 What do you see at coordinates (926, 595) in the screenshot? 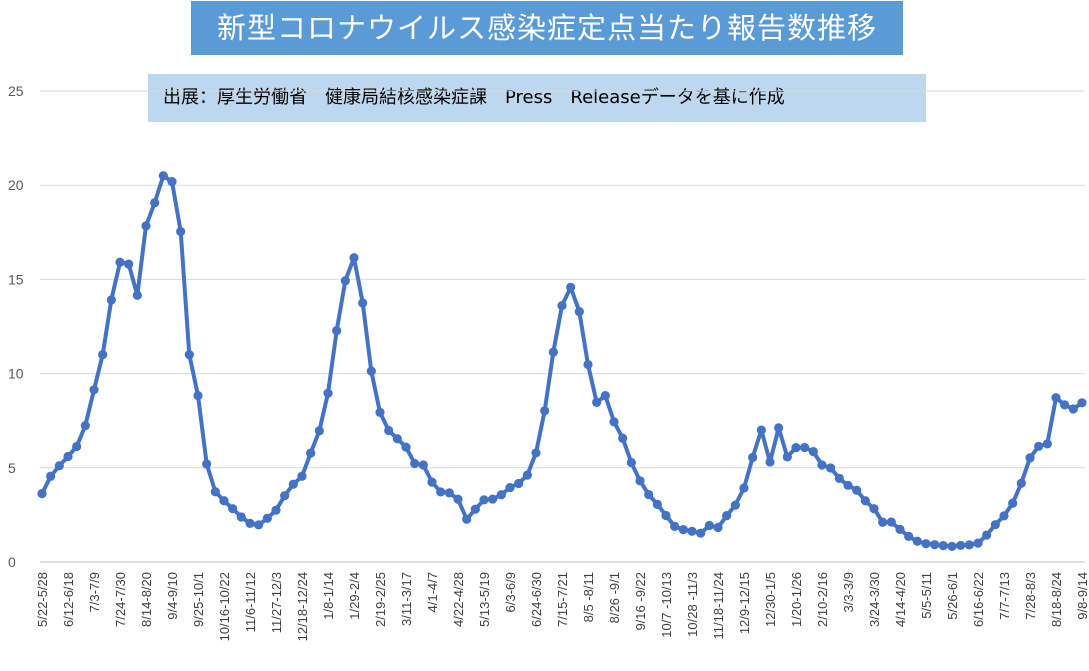
I see `x-tick-label: 5/5-5/11` at bounding box center [926, 595].